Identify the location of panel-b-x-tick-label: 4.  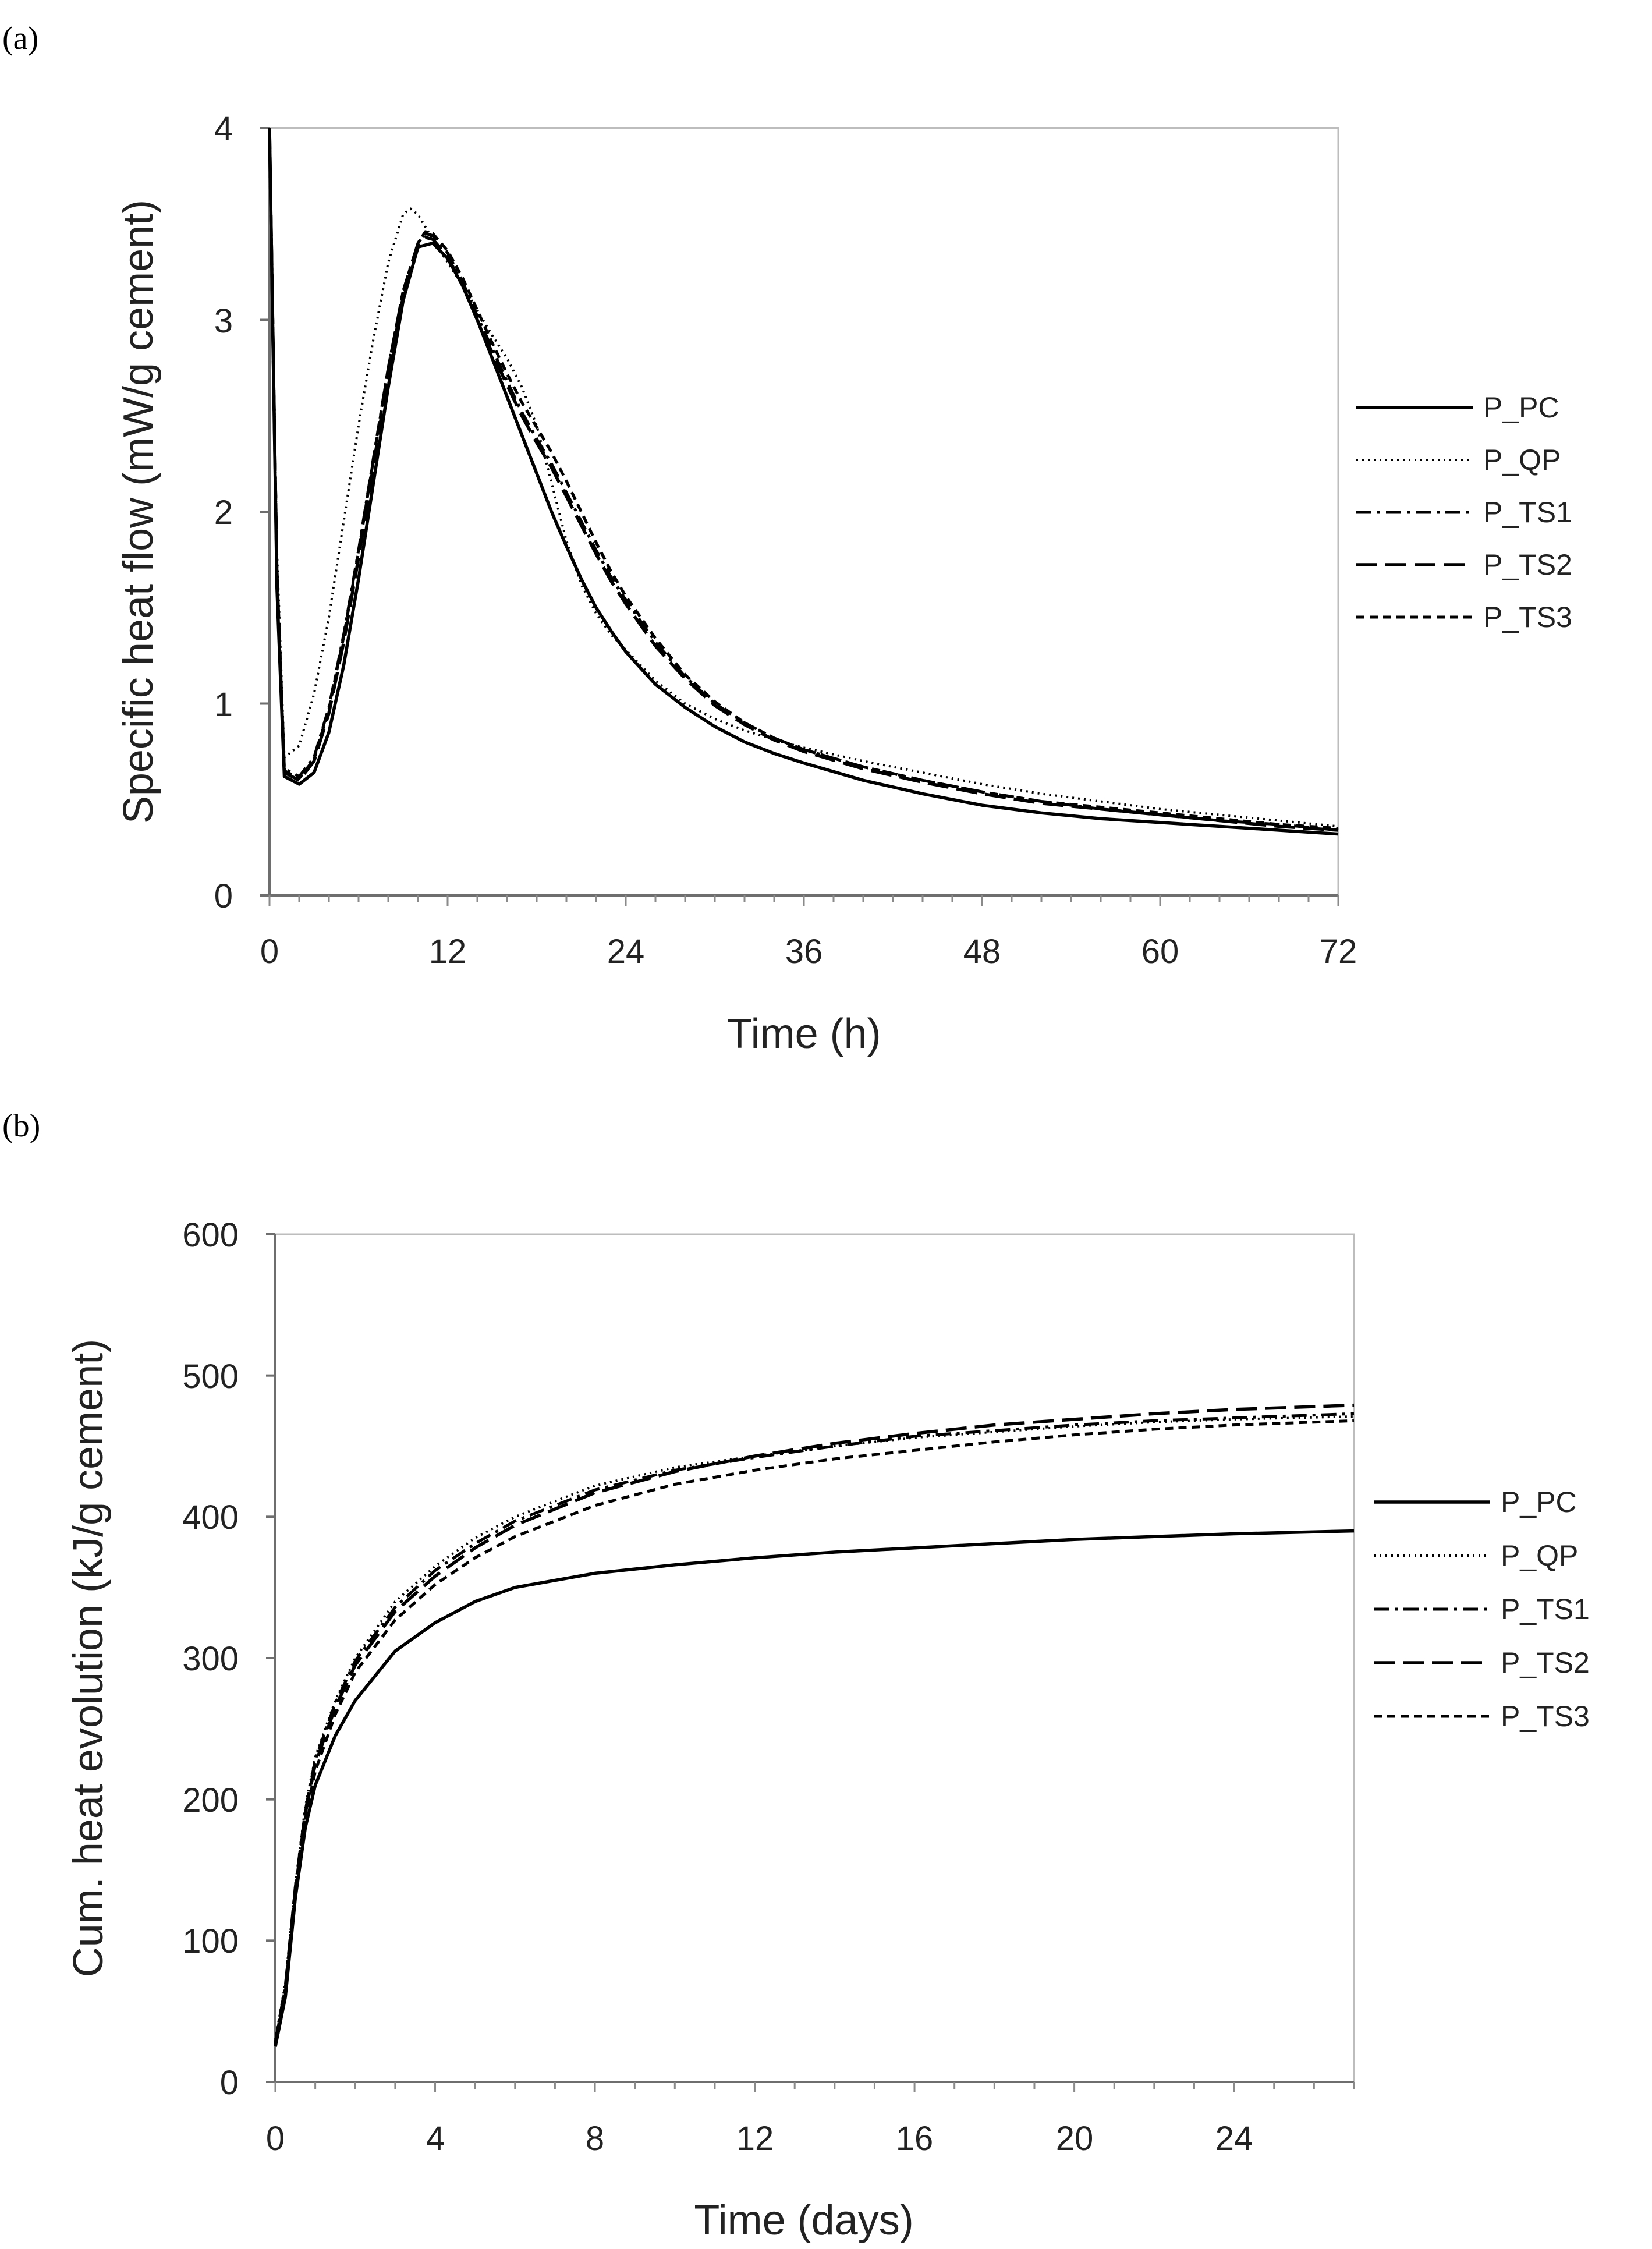
(436, 2139).